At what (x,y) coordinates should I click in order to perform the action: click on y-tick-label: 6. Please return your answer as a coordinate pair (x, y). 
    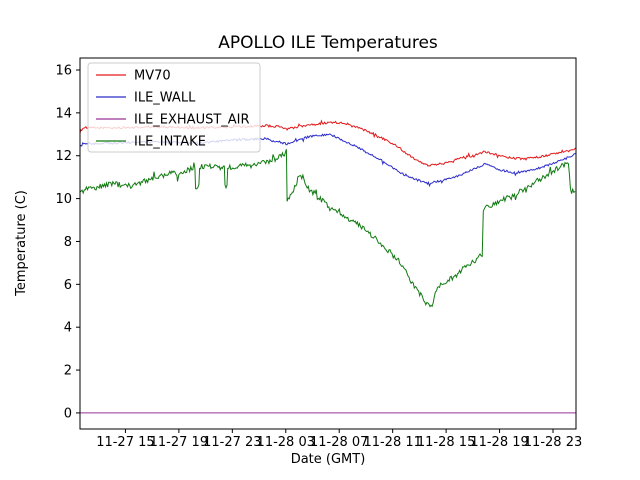
    Looking at the image, I should click on (68, 285).